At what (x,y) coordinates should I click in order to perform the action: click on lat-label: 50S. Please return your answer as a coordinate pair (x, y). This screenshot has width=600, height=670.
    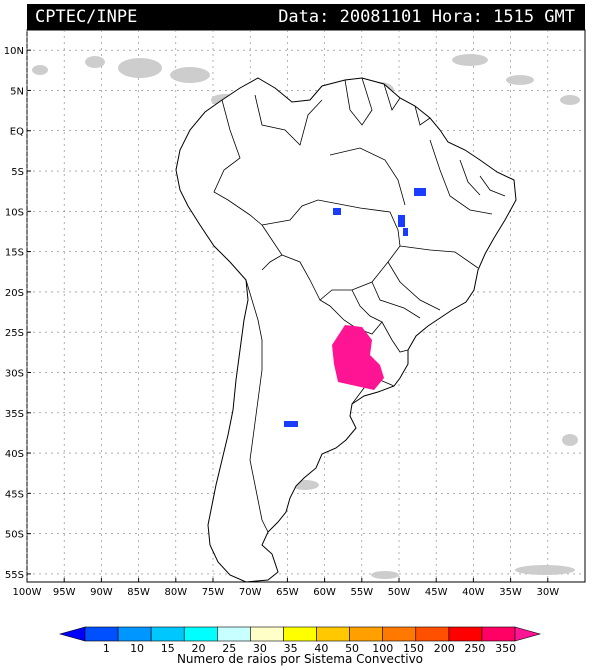
    Looking at the image, I should click on (14, 535).